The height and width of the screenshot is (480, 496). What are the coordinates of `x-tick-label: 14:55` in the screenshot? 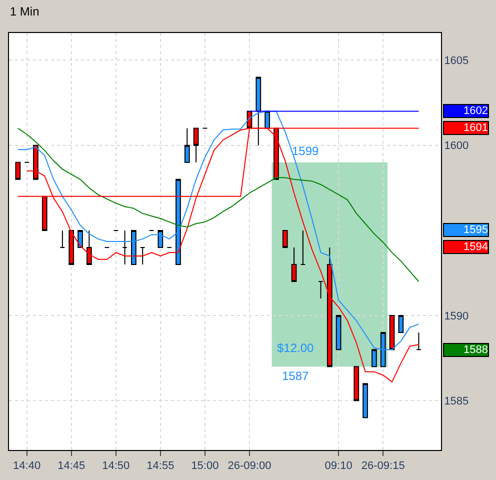 It's located at (160, 466).